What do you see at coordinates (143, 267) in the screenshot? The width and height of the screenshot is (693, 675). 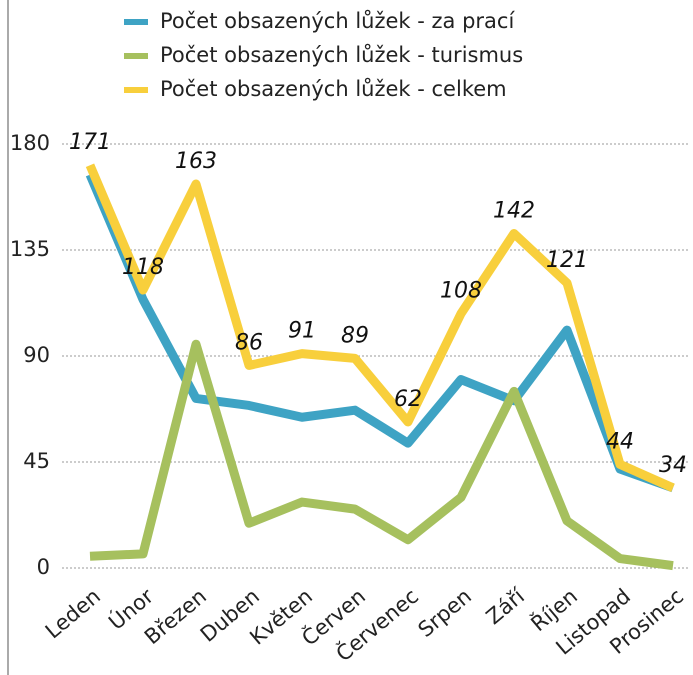 I see `value-label: 118` at bounding box center [143, 267].